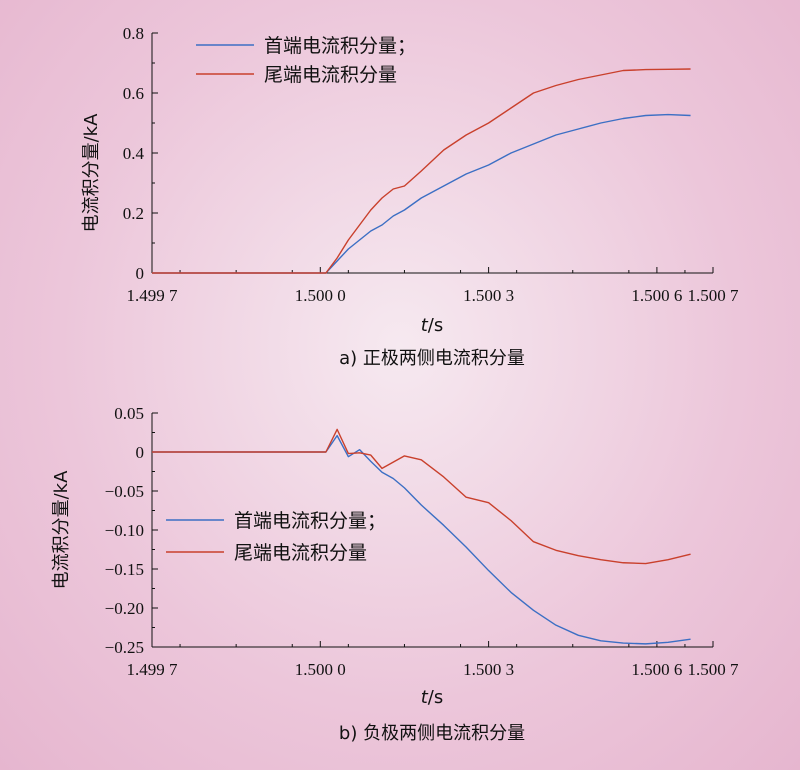 The width and height of the screenshot is (800, 770). Describe the element at coordinates (133, 33) in the screenshot. I see `y-tick-label: 0.8` at that location.